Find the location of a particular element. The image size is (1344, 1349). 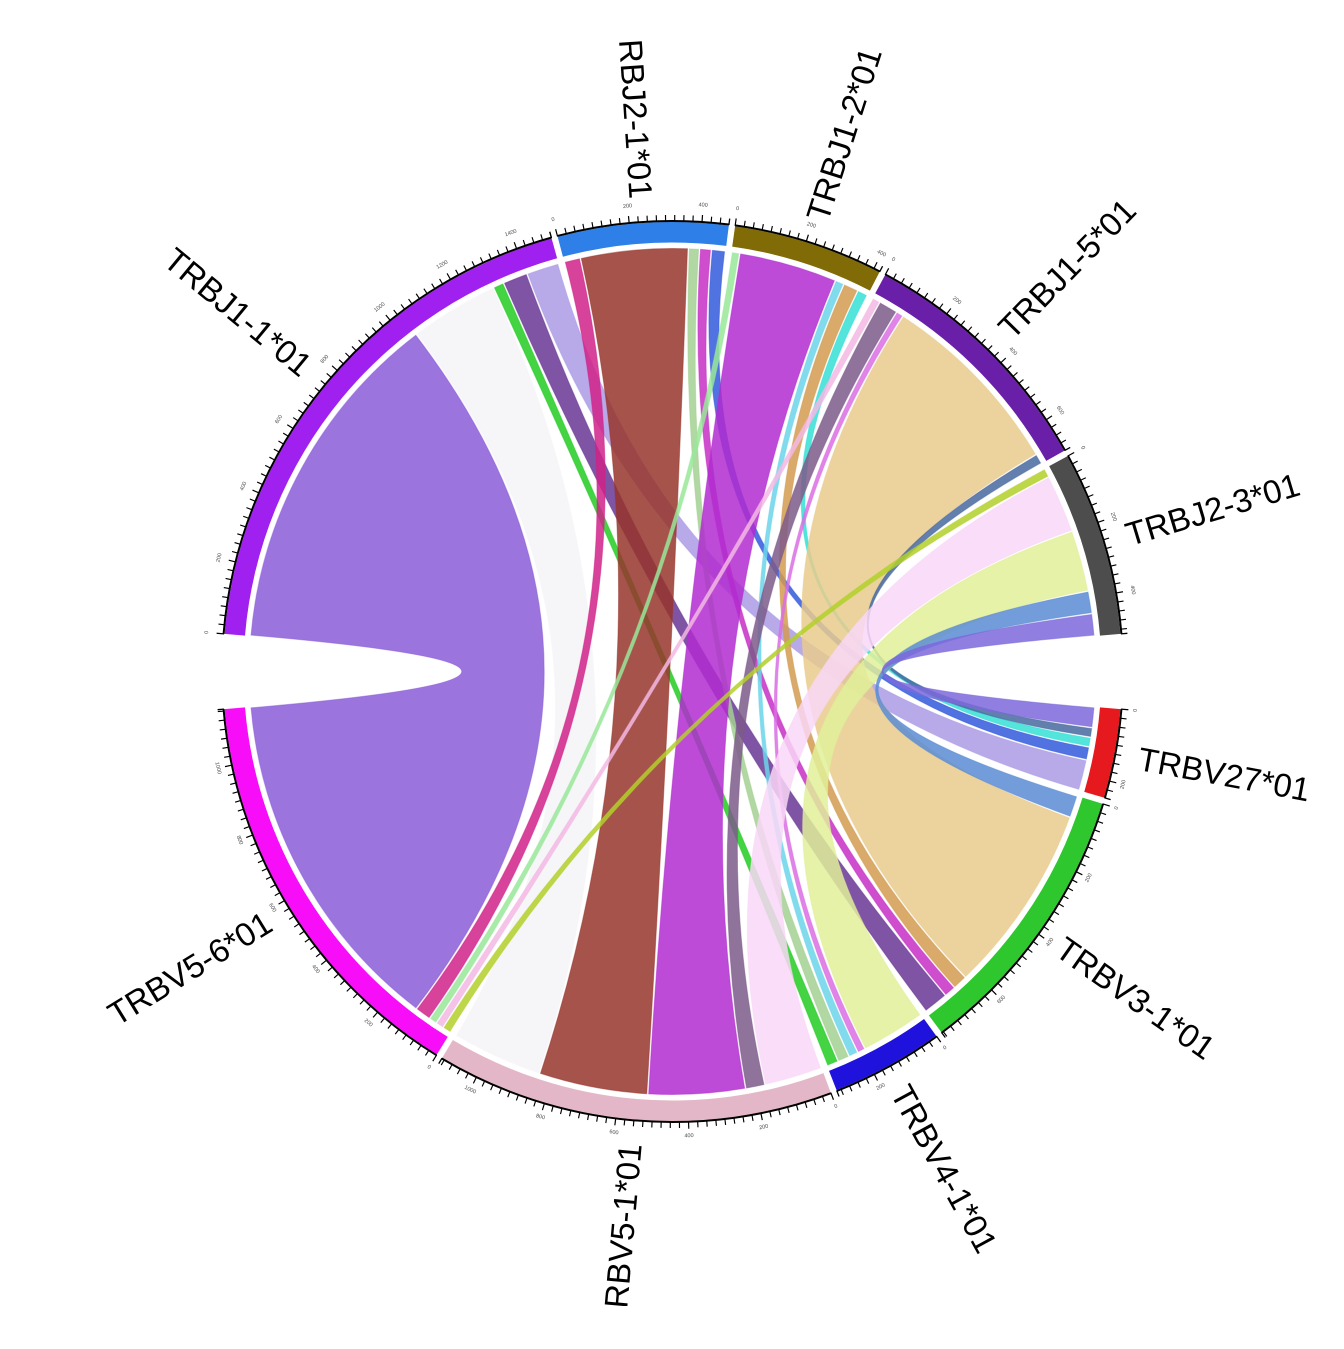

svg-text: 200 is located at coordinates (628, 206).